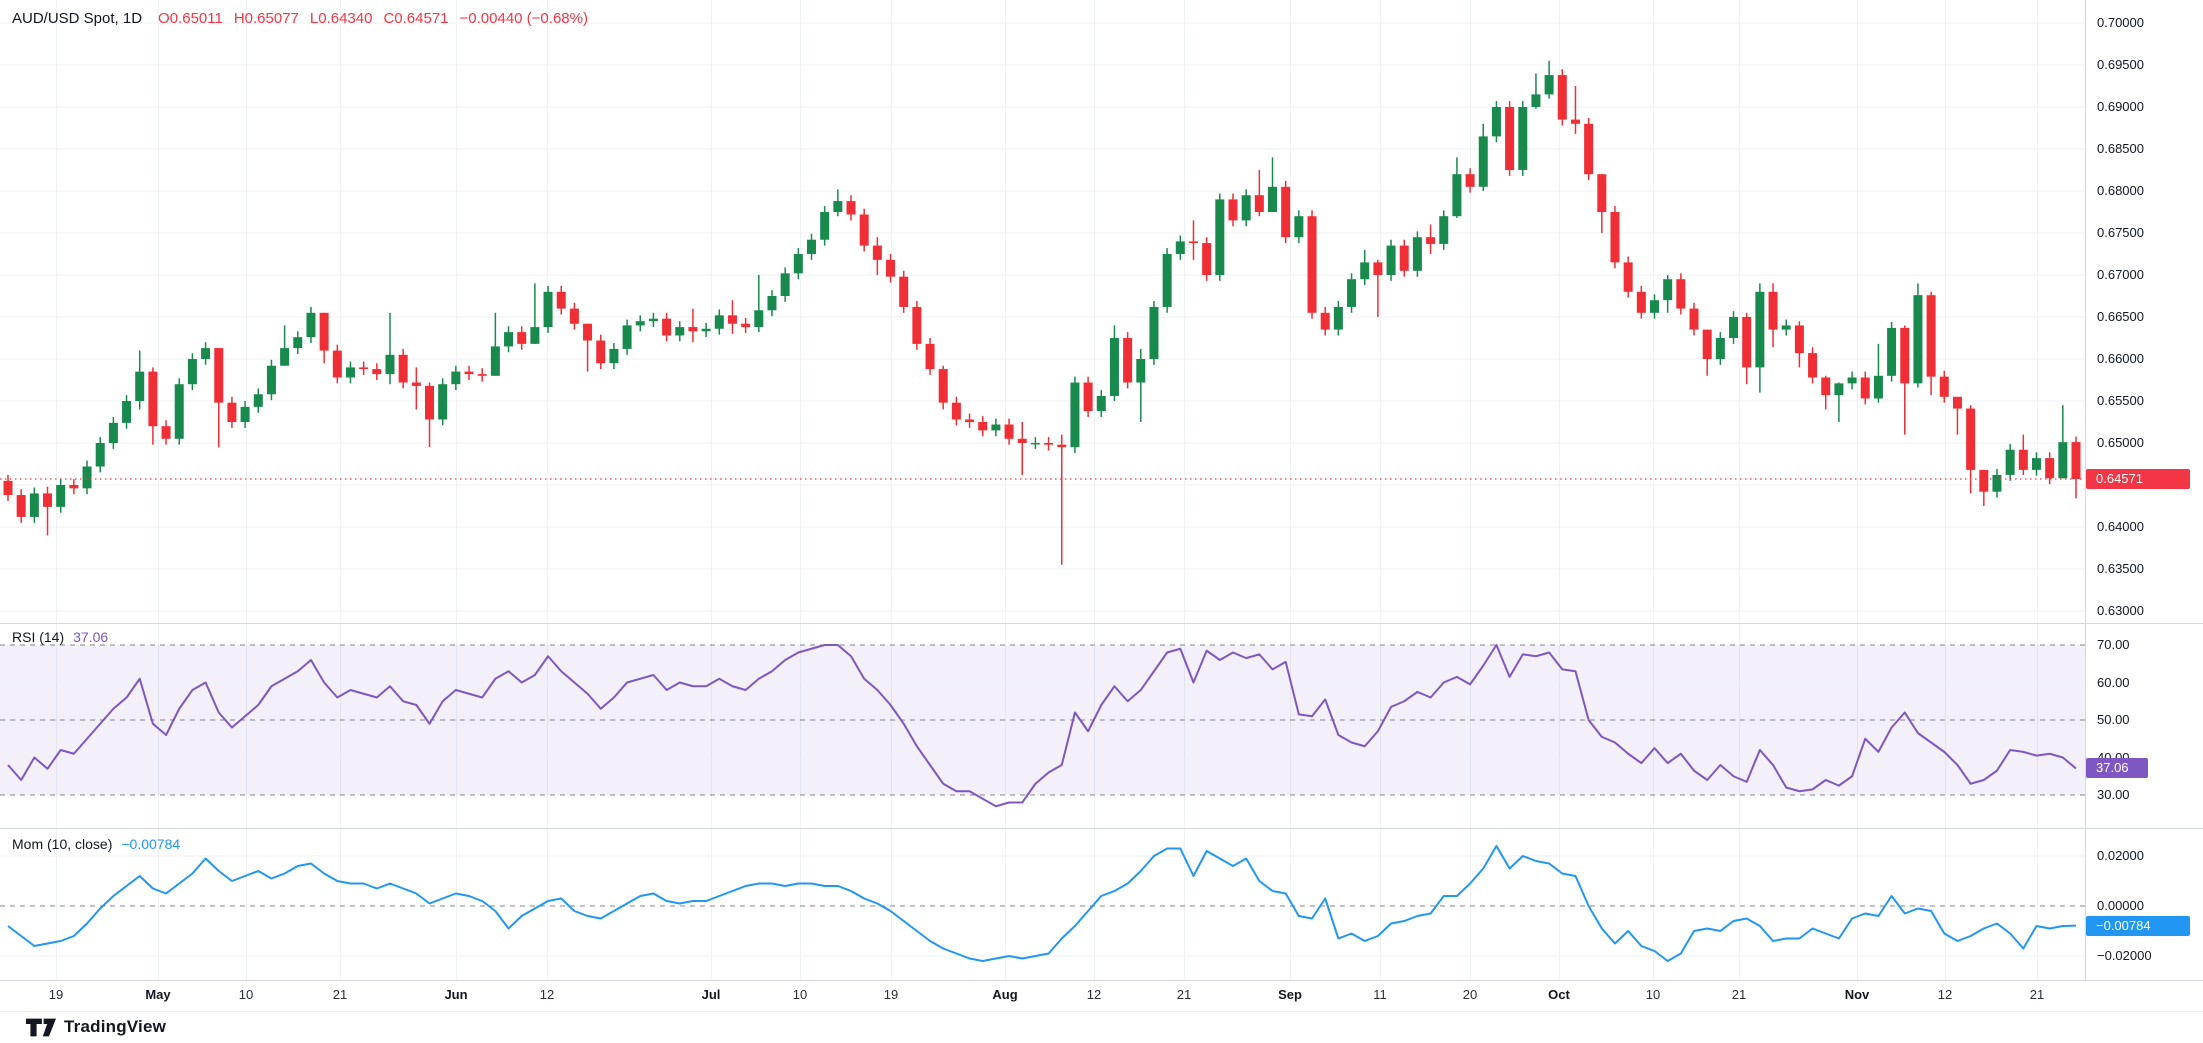 This screenshot has height=1043, width=2203. Describe the element at coordinates (2113, 644) in the screenshot. I see `rsi-axis-label: 70.00` at that location.